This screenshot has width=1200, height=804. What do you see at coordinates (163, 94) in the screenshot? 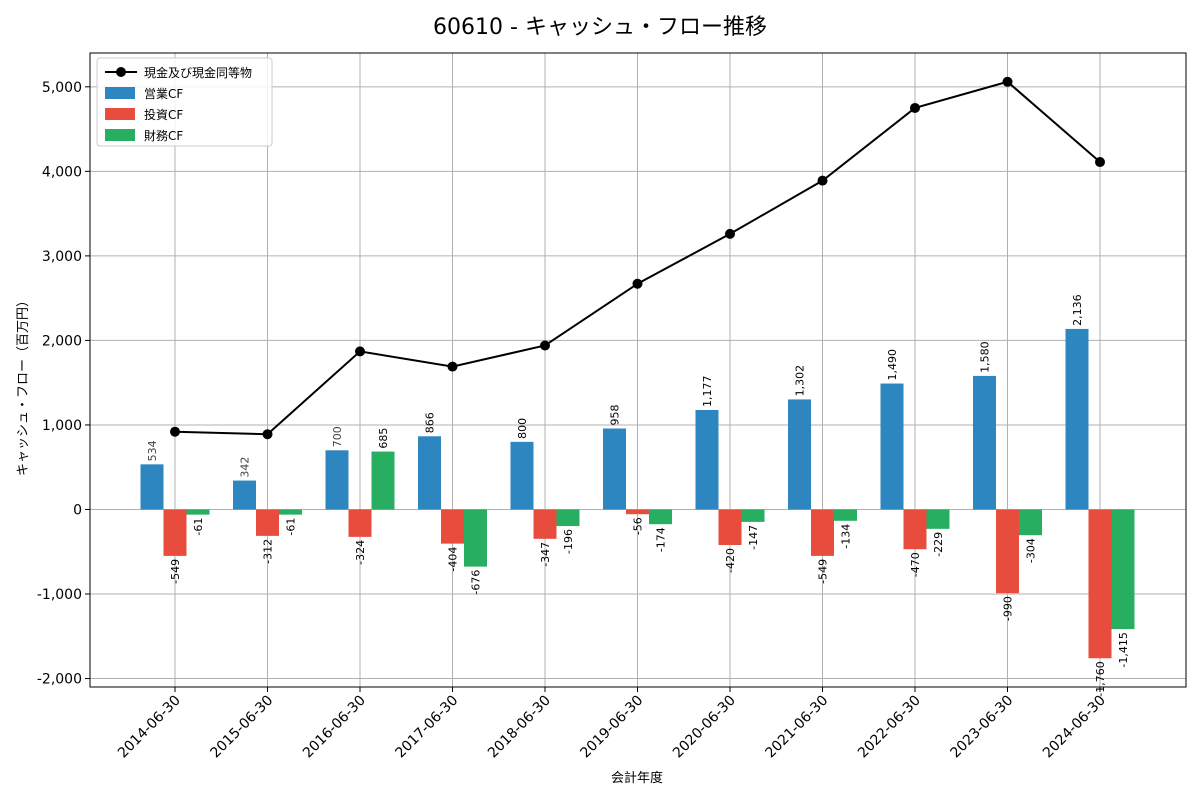
I see `legend-label: 営業CF` at bounding box center [163, 94].